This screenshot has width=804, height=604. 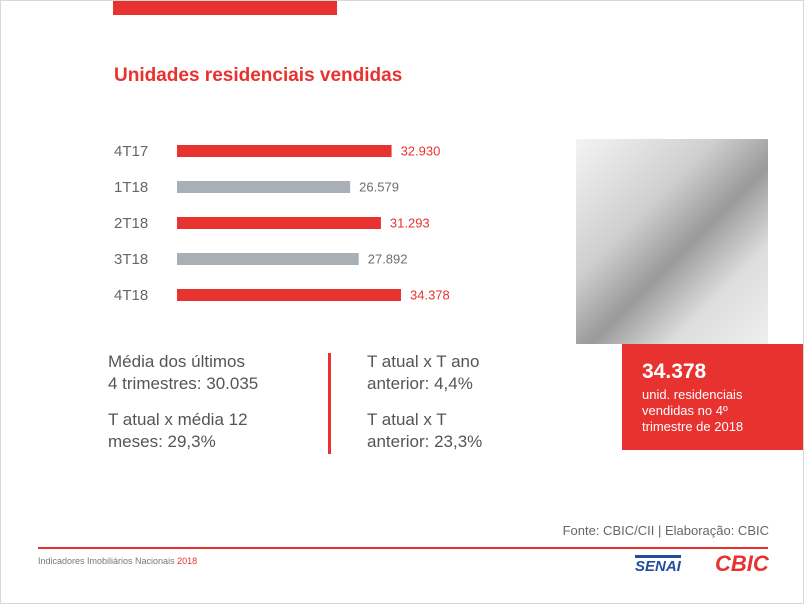 I want to click on category-label: 2T18, so click(x=131, y=223).